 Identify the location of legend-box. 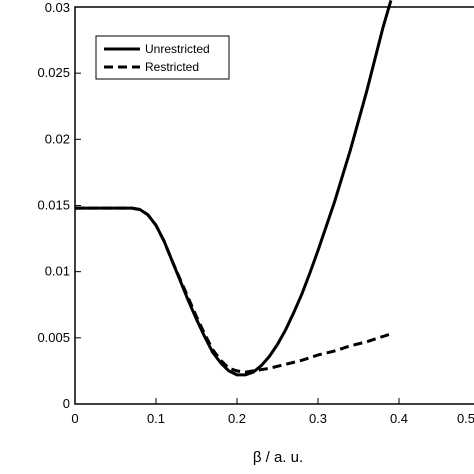
(162, 57).